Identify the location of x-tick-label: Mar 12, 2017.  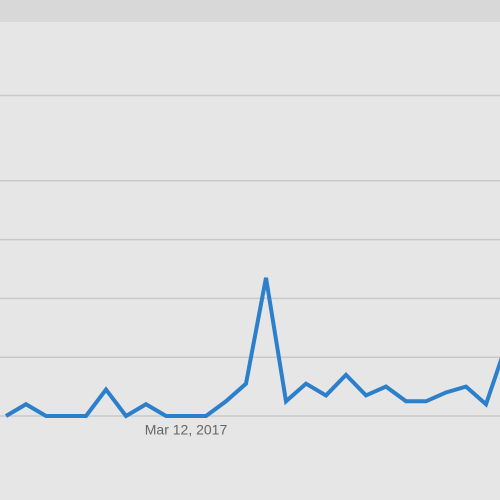
(186, 430).